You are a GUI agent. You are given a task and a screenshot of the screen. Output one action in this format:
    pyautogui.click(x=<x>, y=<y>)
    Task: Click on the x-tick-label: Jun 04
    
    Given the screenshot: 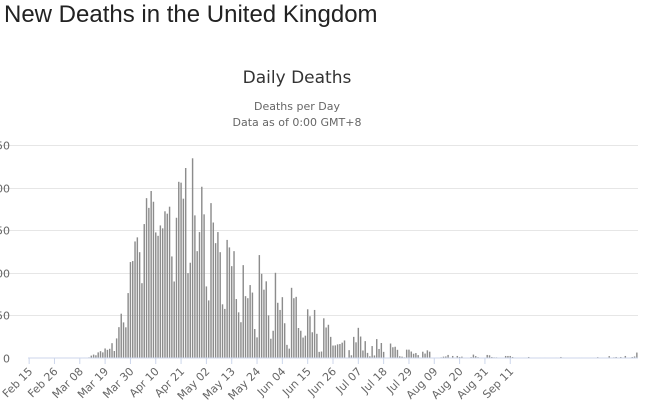 What is the action you would take?
    pyautogui.click(x=271, y=382)
    